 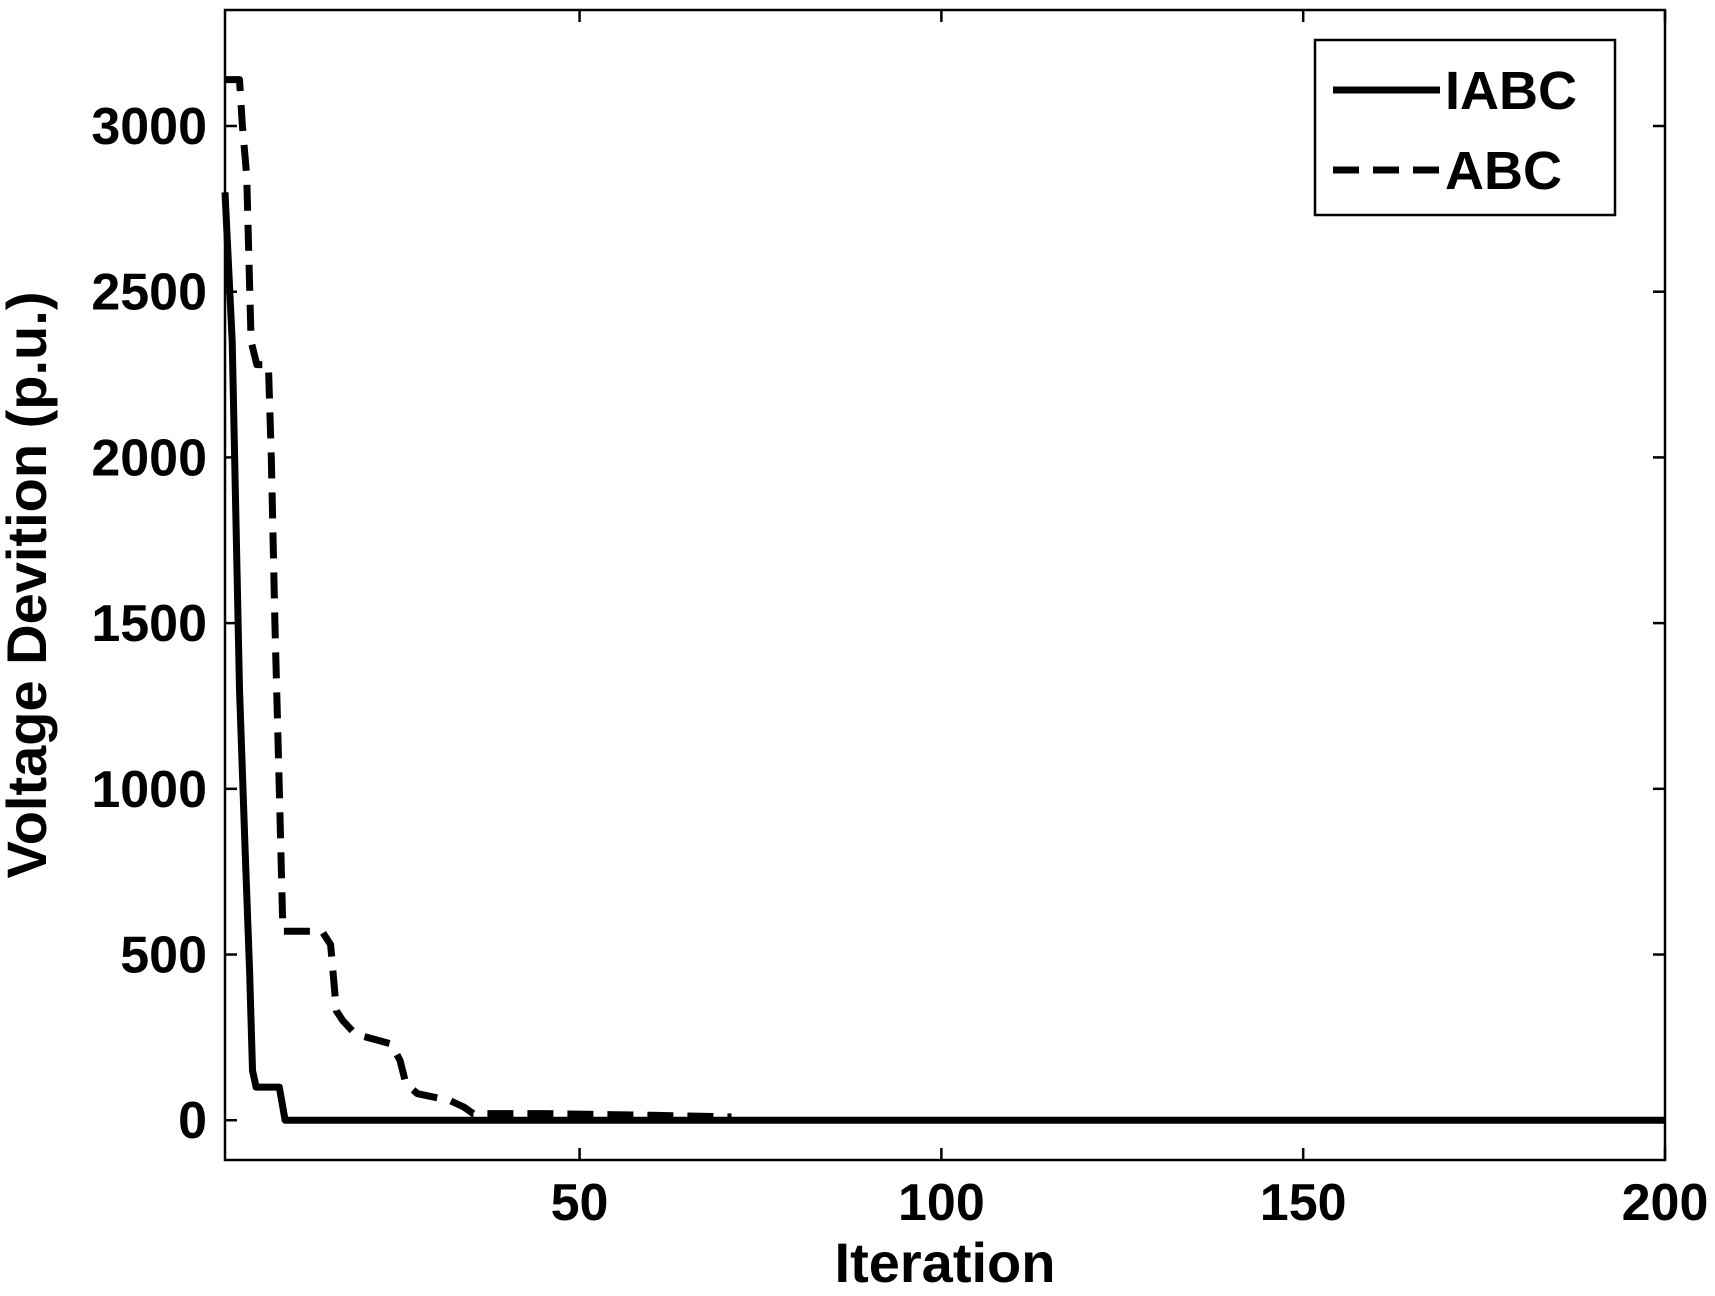 What do you see at coordinates (149, 458) in the screenshot?
I see `y-tick-label: 2000` at bounding box center [149, 458].